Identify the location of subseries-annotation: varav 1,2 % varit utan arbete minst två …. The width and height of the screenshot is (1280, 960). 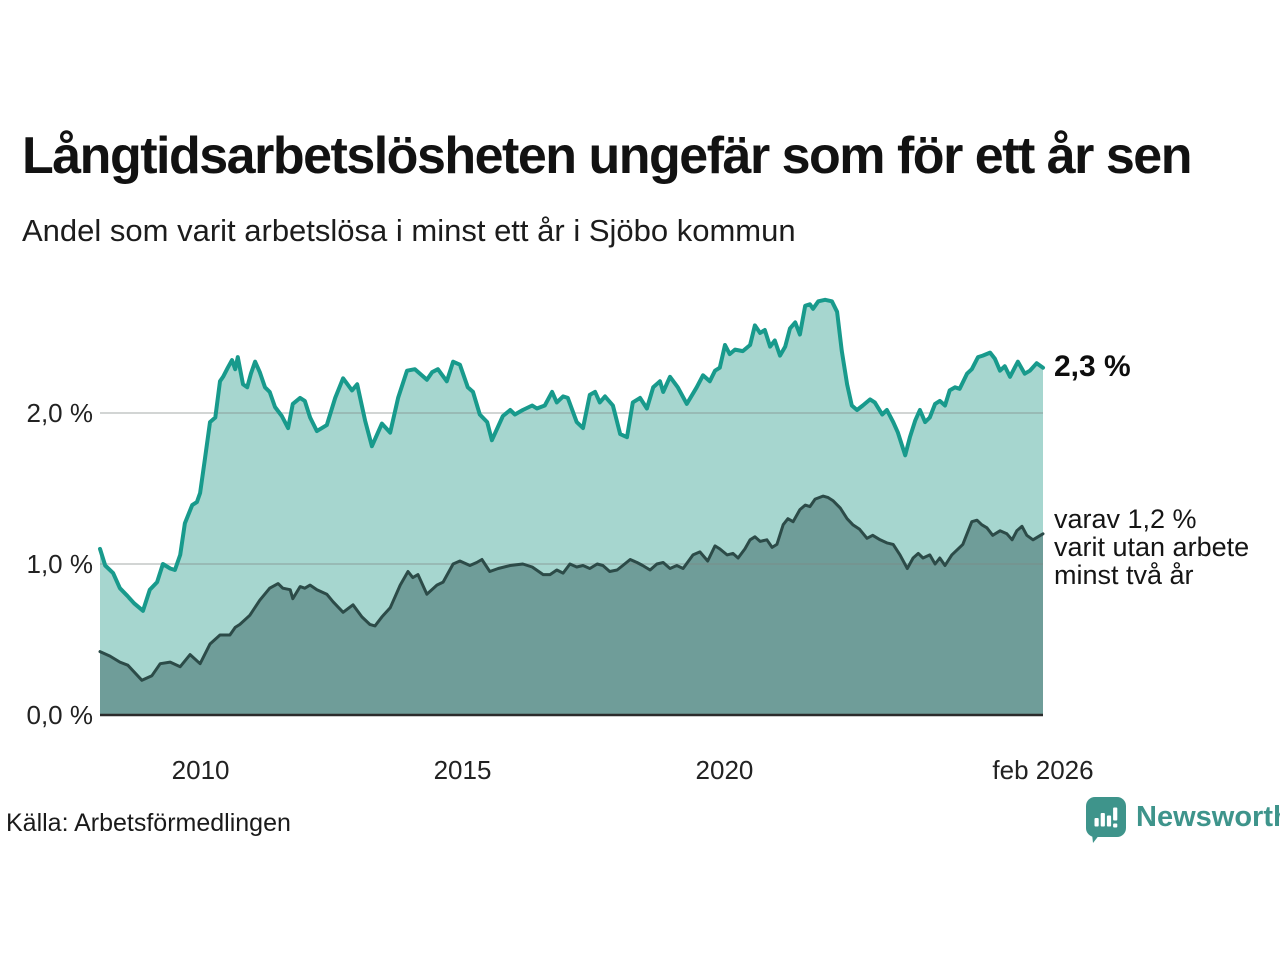
(1151, 547).